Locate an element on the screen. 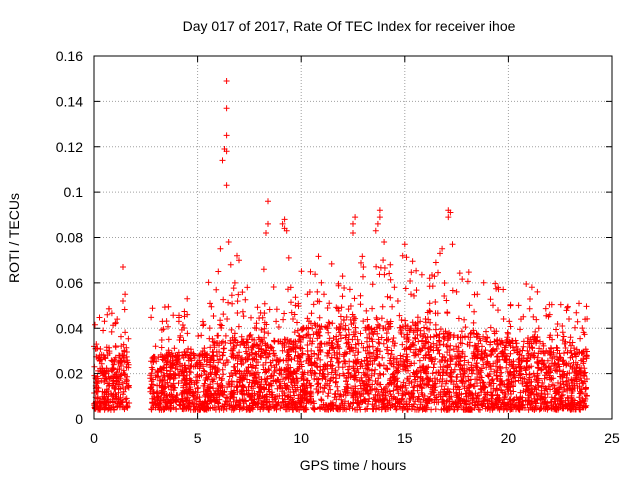 This screenshot has height=480, width=640. x-tick-label: 0 is located at coordinates (94, 438).